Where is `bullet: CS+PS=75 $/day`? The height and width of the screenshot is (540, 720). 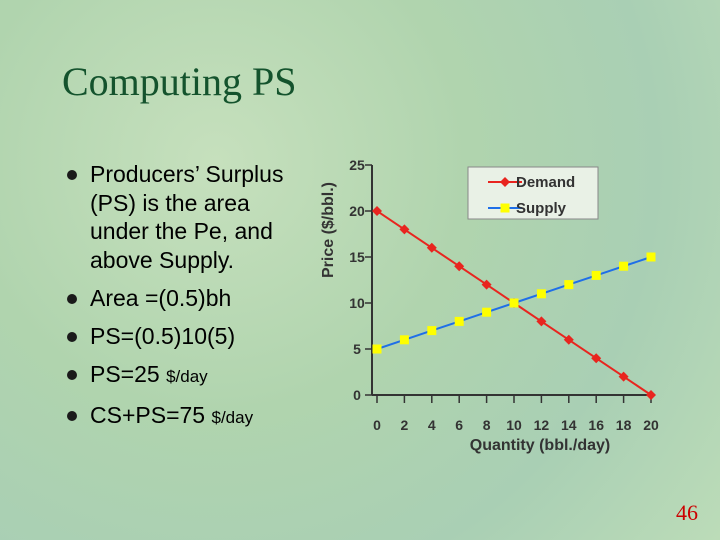
bullet: CS+PS=75 $/day is located at coordinates (180, 417).